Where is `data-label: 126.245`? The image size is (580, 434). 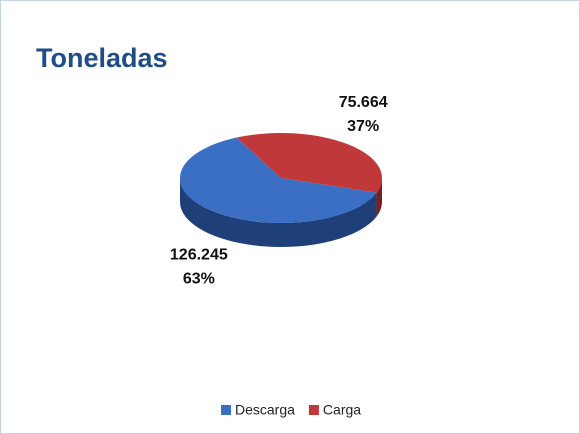
data-label: 126.245 is located at coordinates (199, 254).